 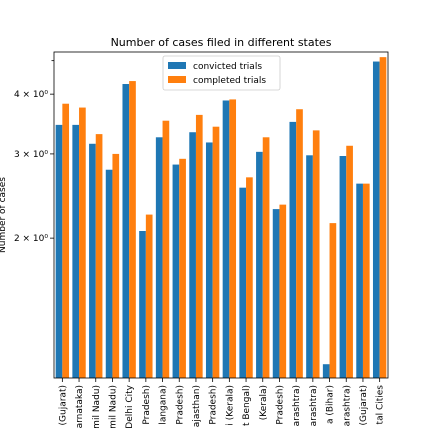 I want to click on x-tick-label-19: tal Cities, so click(x=381, y=405).